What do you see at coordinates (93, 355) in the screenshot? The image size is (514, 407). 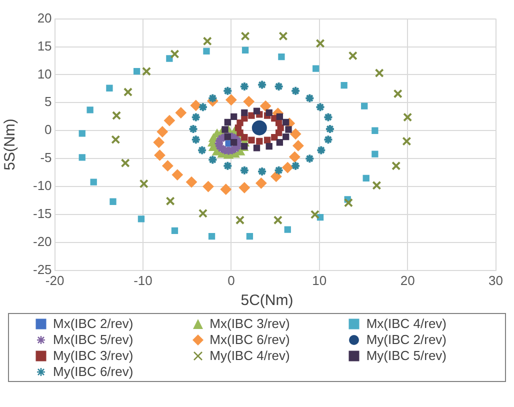 I see `legend-label: My(IBC 3/rev)` at bounding box center [93, 355].